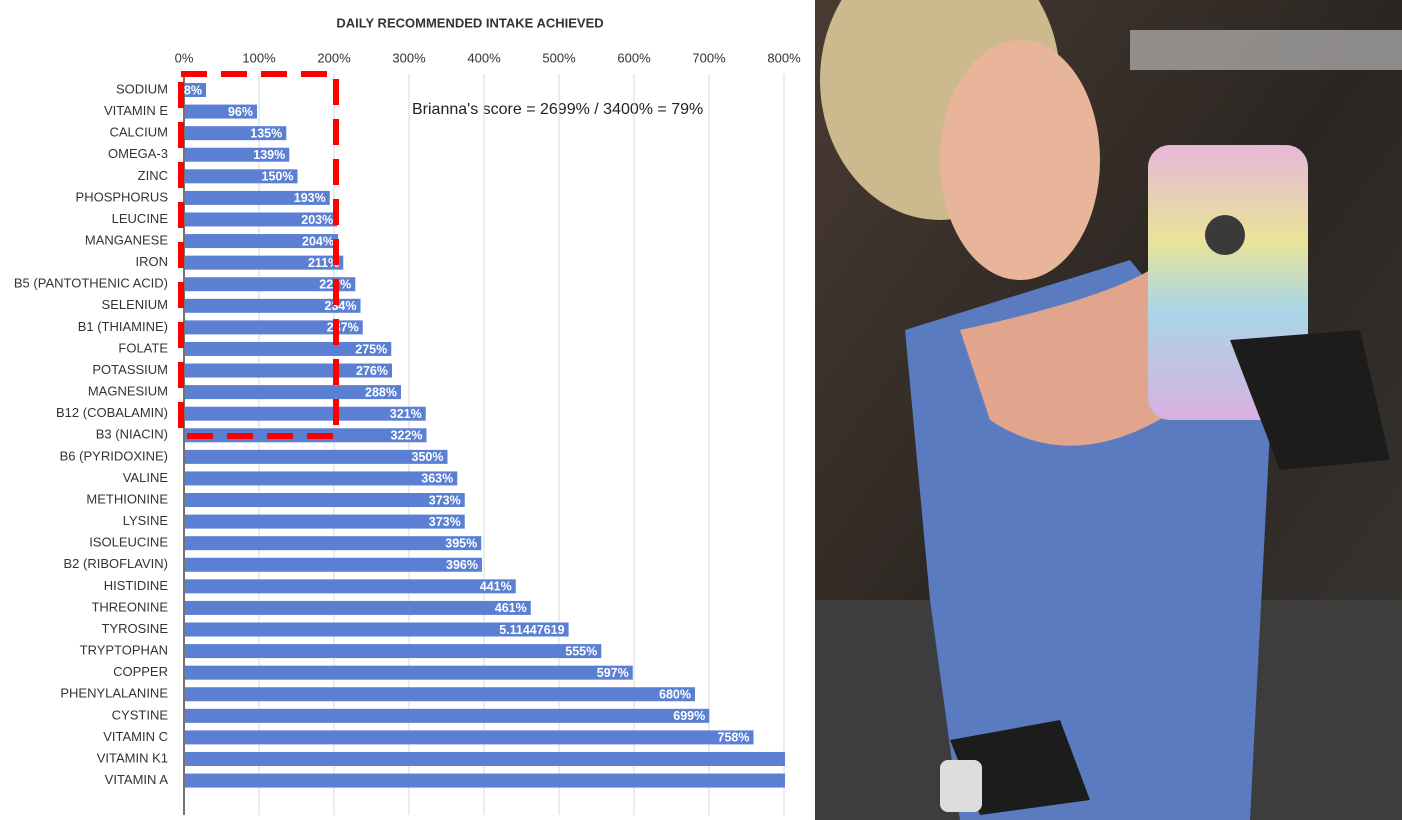  Describe the element at coordinates (675, 695) in the screenshot. I see `value-label: 680%` at that location.